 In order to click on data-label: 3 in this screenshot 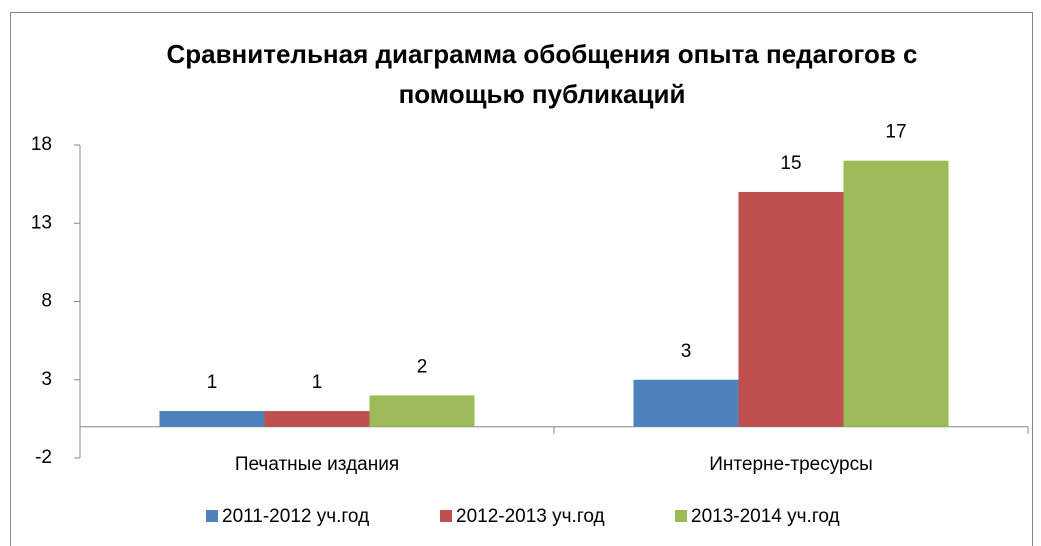, I will do `click(686, 351)`.